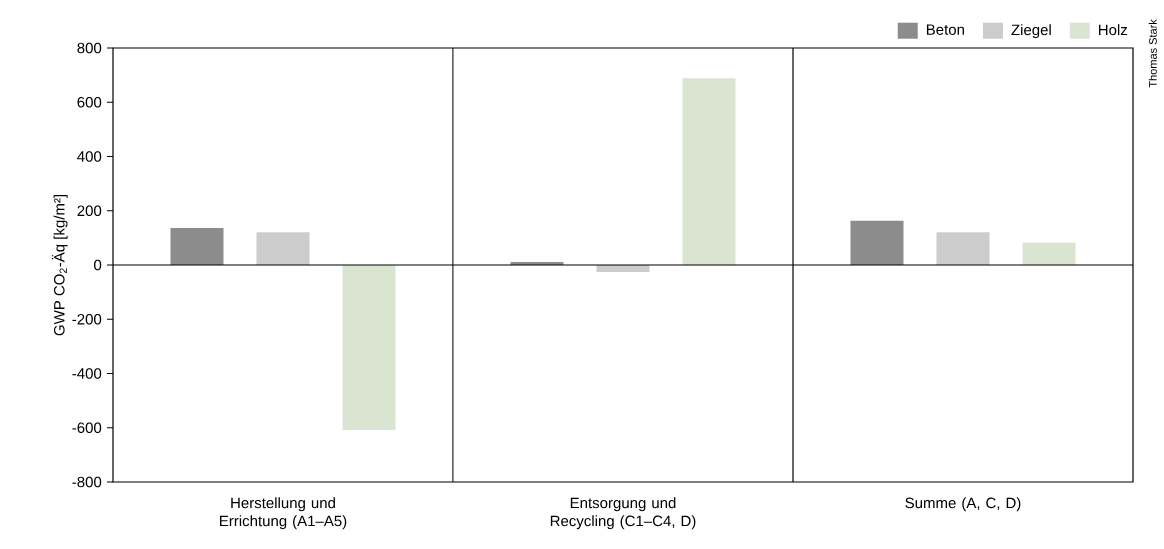 This screenshot has width=1164, height=549. I want to click on y-tick-label: 0, so click(98, 265).